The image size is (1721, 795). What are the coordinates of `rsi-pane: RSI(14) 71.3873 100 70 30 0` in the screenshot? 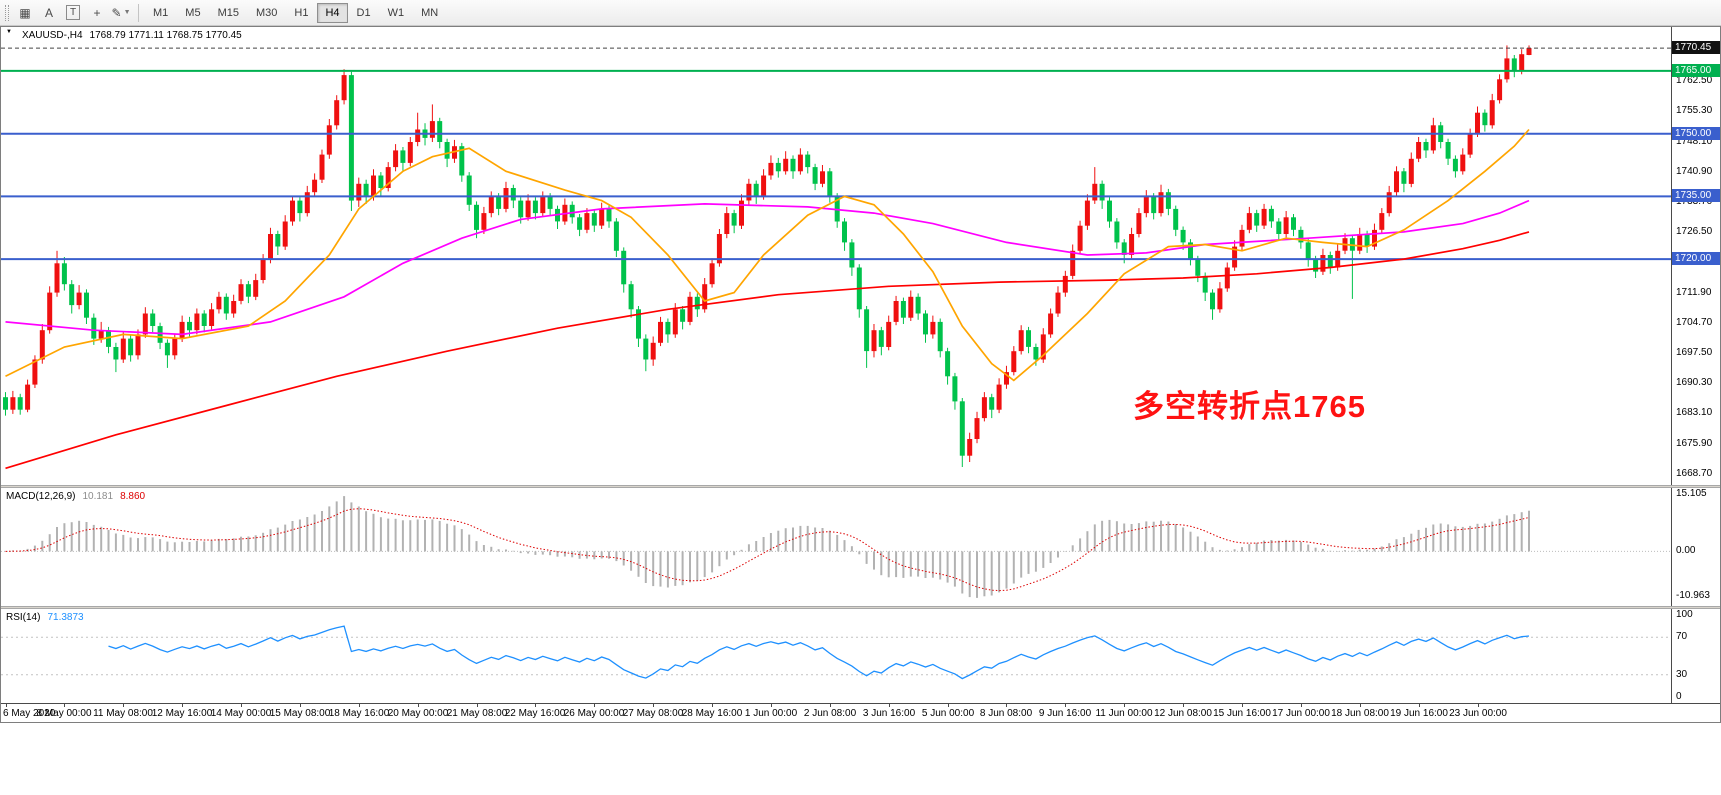 It's located at (860, 656).